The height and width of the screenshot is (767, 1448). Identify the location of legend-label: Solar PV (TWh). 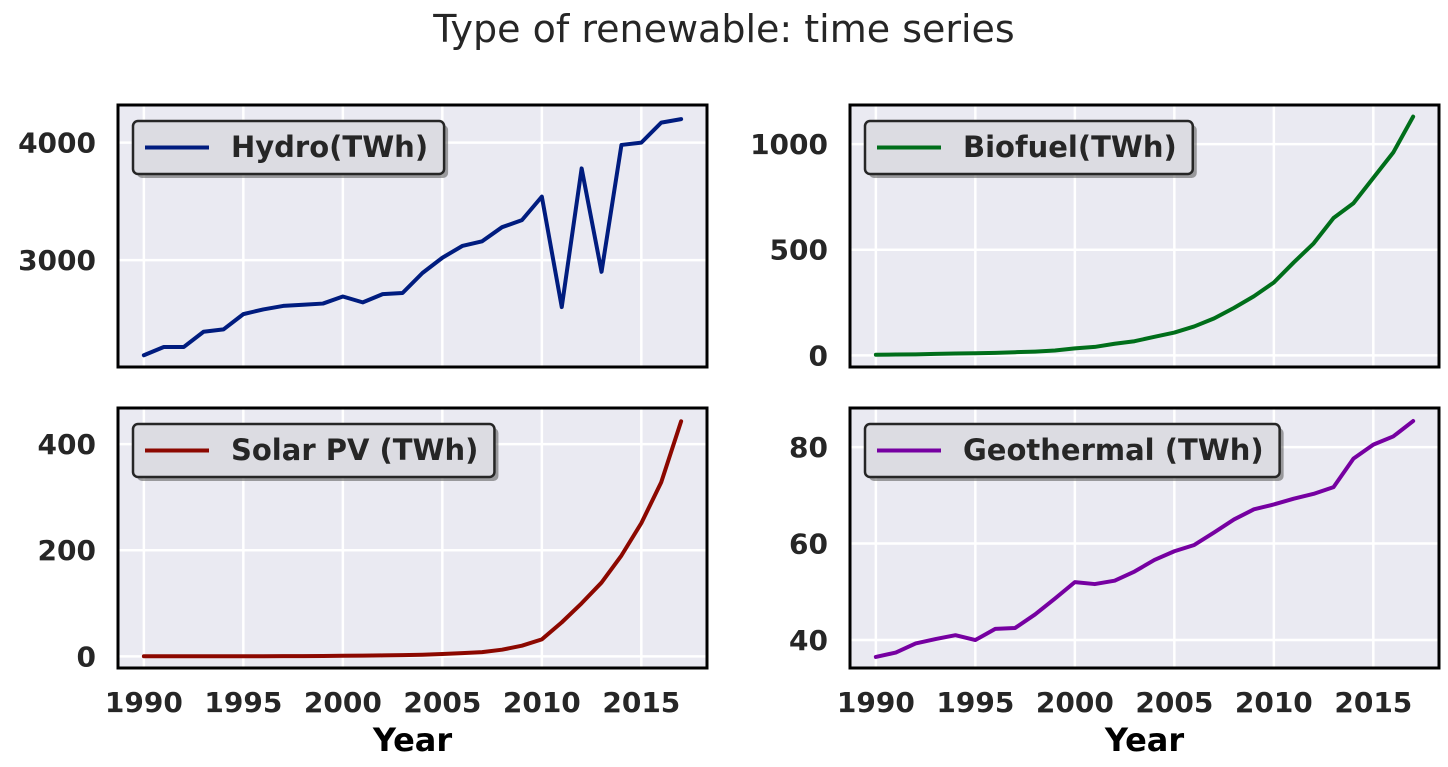
(354, 450).